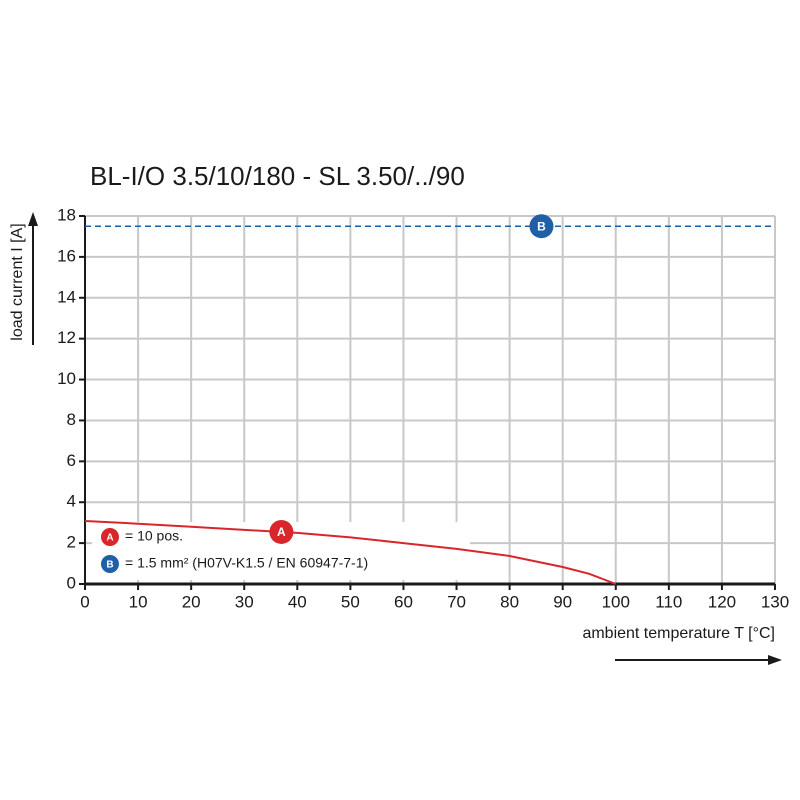 The height and width of the screenshot is (800, 800). I want to click on y-tick-label: 12, so click(66, 337).